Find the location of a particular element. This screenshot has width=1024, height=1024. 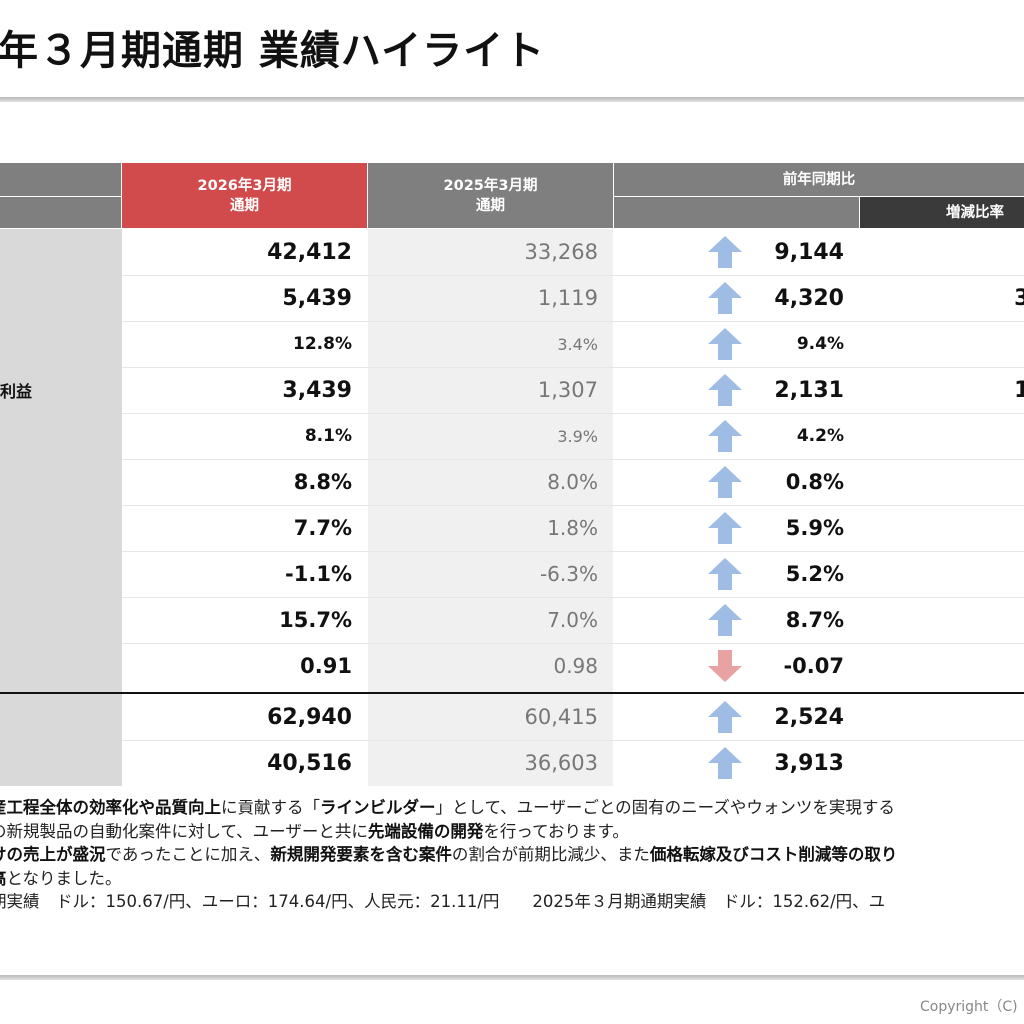

current-value: 3,439 is located at coordinates (317, 390).